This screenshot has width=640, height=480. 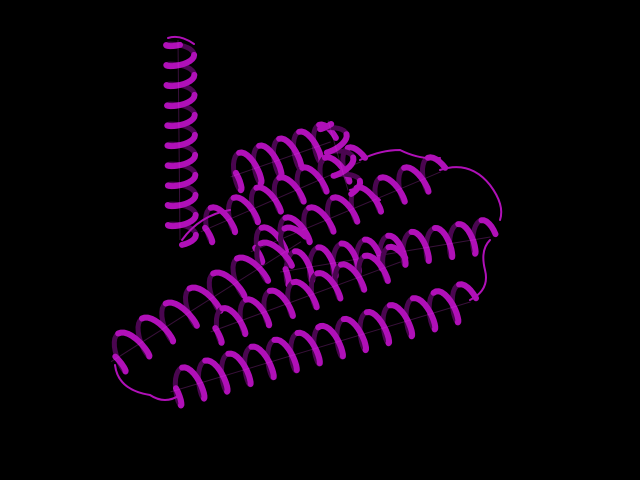 What do you see at coordinates (285, 195) in the screenshot?
I see `helix-ribbon-3-front` at bounding box center [285, 195].